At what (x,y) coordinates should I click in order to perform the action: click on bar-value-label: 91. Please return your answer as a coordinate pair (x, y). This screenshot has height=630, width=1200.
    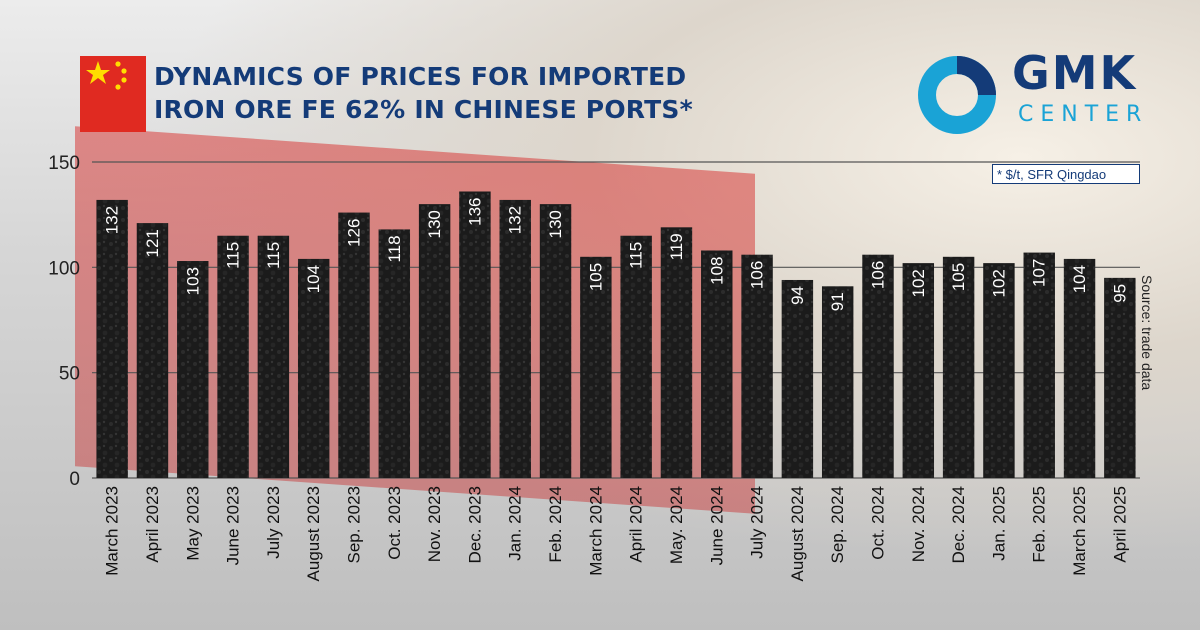
    Looking at the image, I should click on (837, 301).